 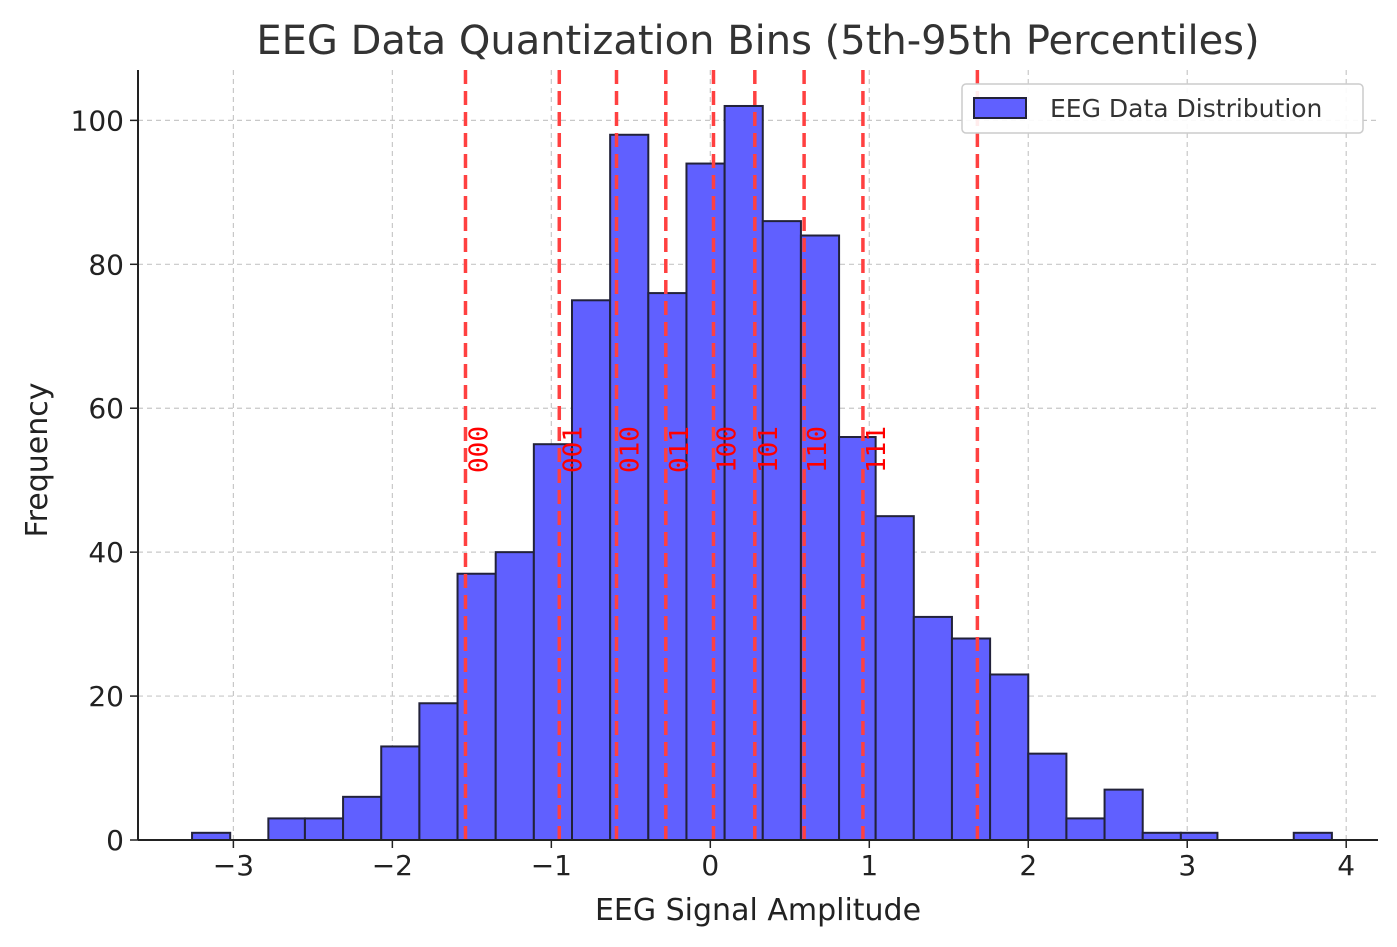 I want to click on y-tick-label: 60, so click(x=106, y=408).